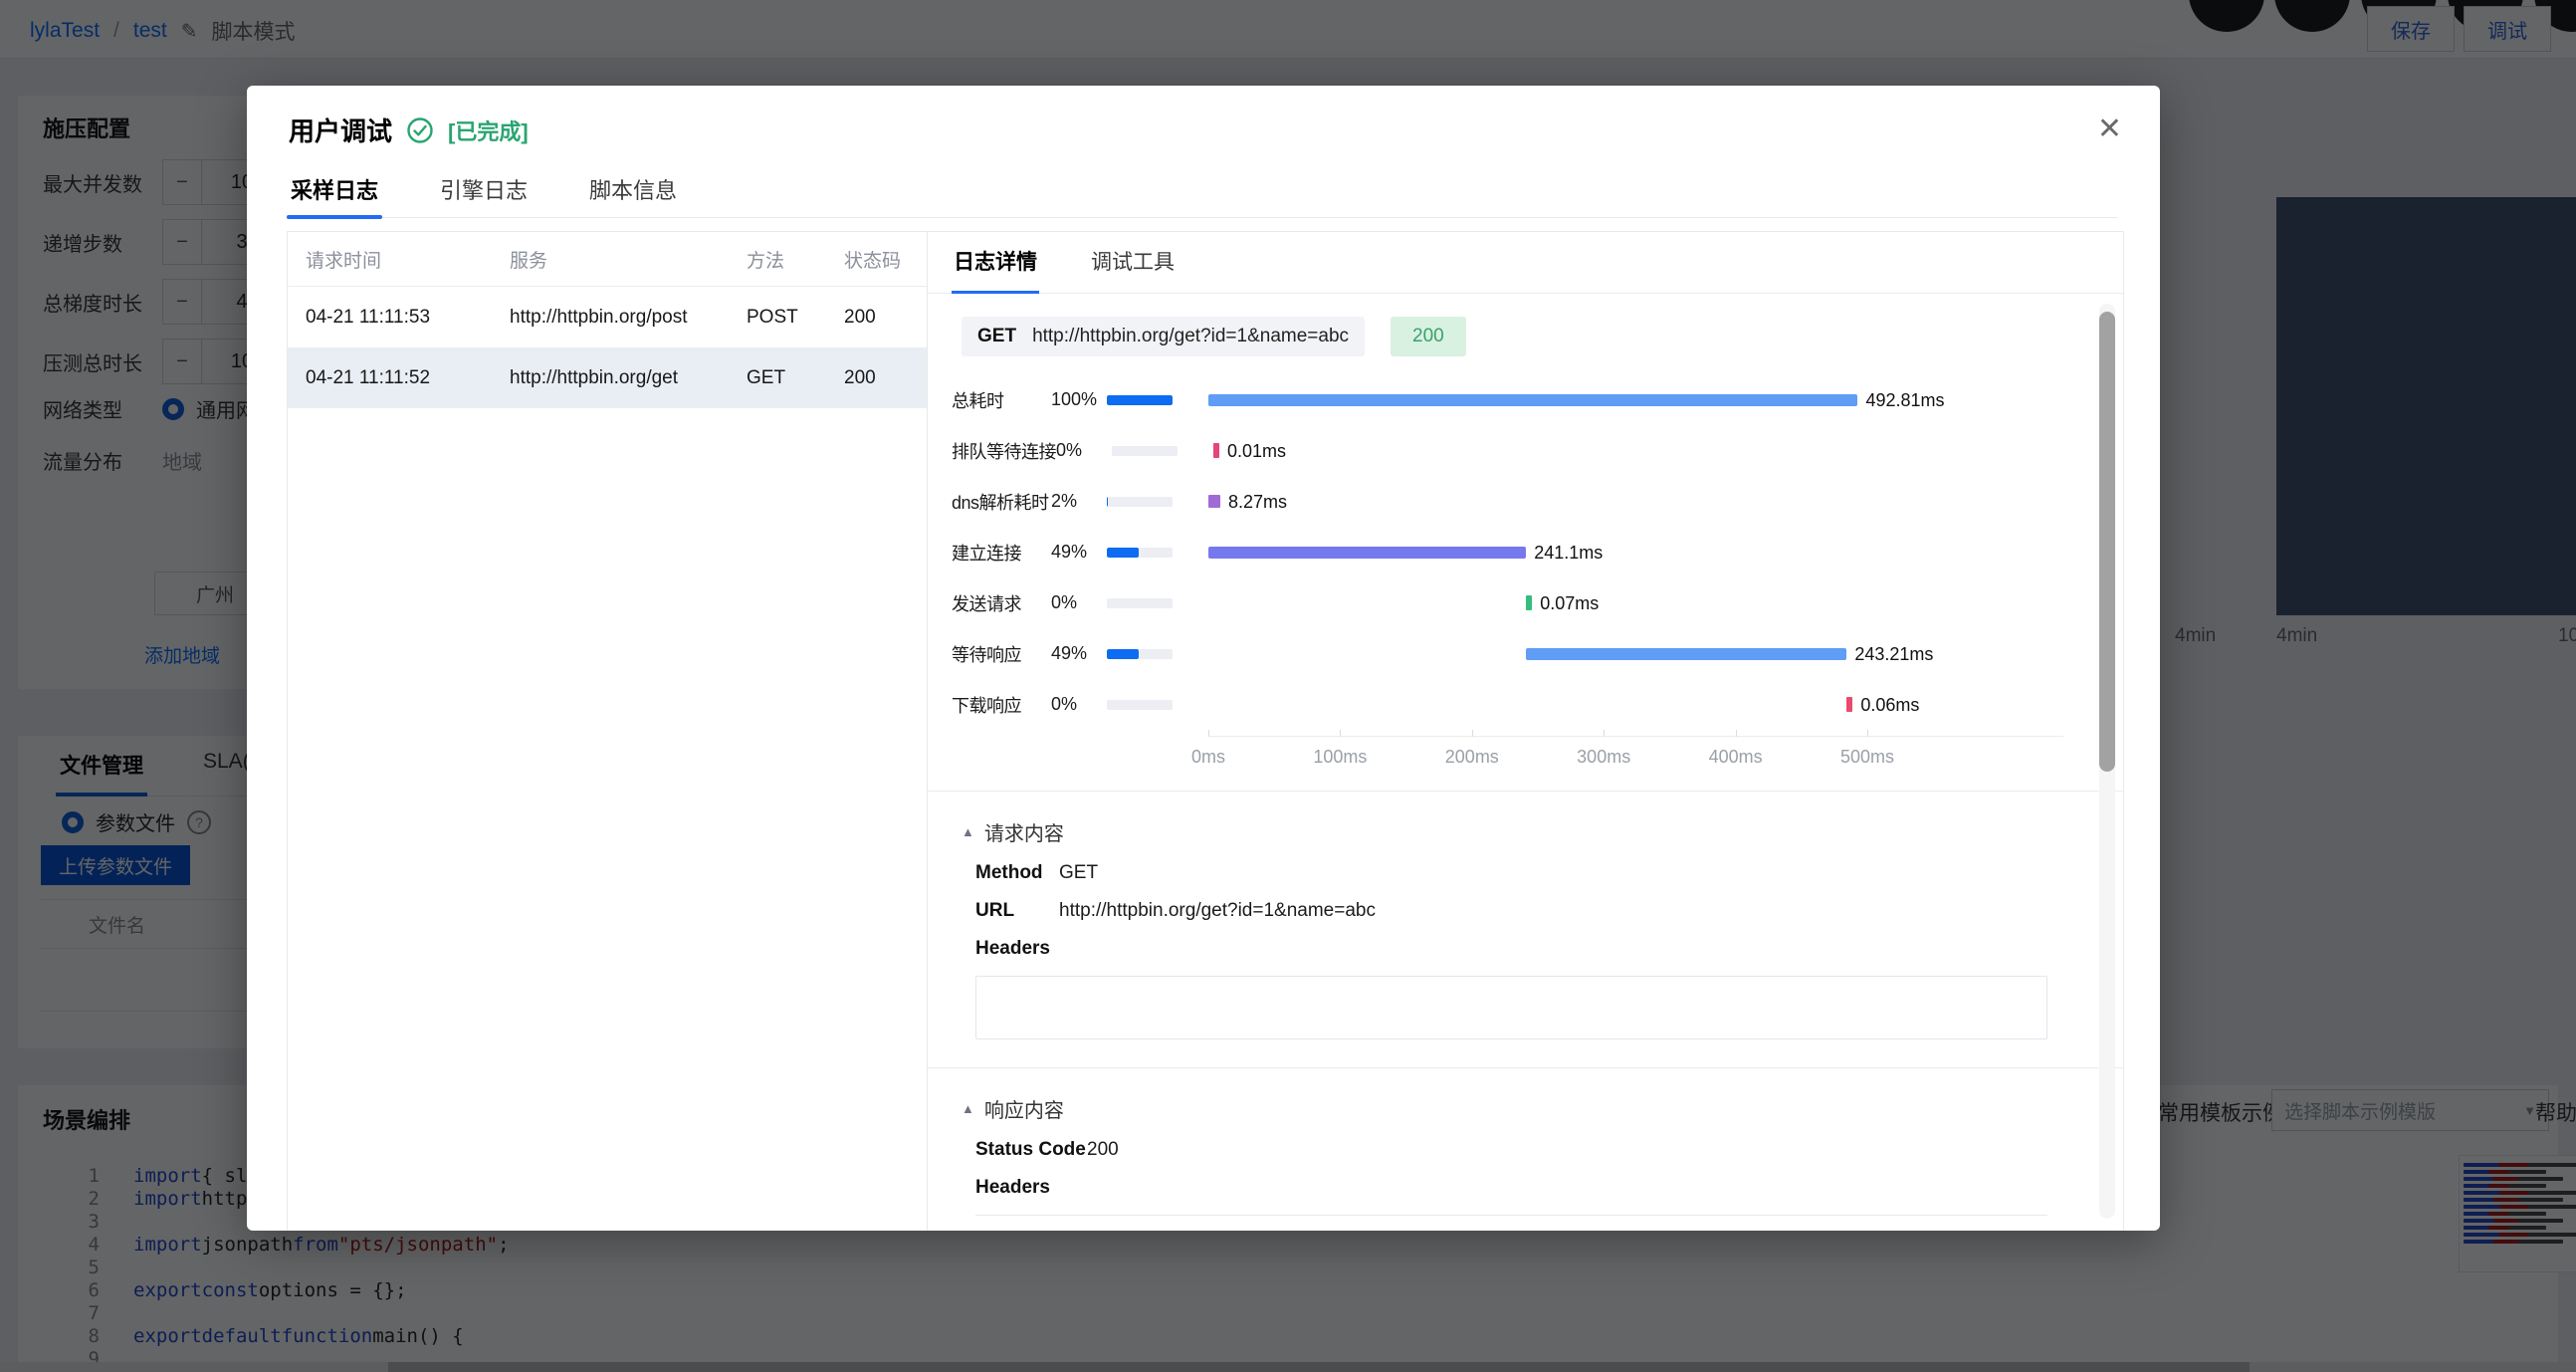  What do you see at coordinates (1635, 704) in the screenshot?
I see `waterfall-track: 0.06ms` at bounding box center [1635, 704].